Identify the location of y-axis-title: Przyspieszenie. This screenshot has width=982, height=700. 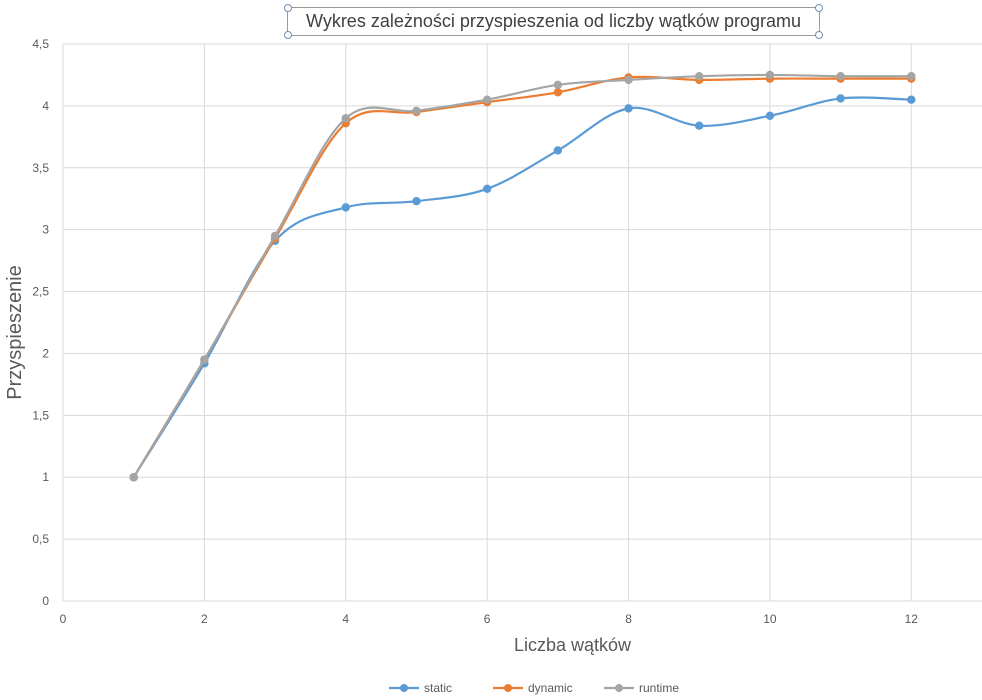
(15, 332).